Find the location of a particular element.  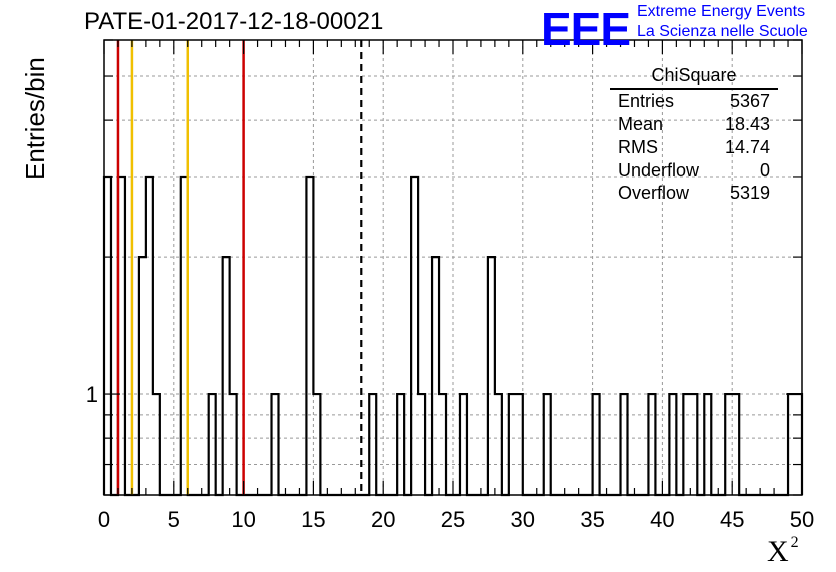

x-tick-label: 40 is located at coordinates (662, 519).